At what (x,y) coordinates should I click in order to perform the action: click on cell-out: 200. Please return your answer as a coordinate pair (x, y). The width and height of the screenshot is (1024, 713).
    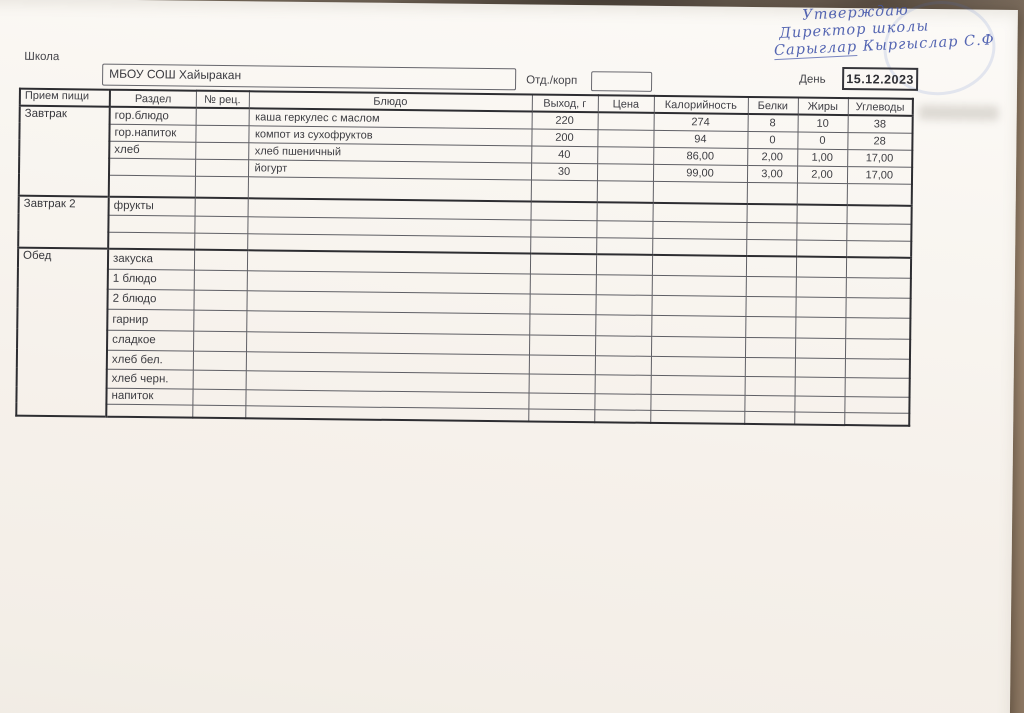
    Looking at the image, I should click on (564, 137).